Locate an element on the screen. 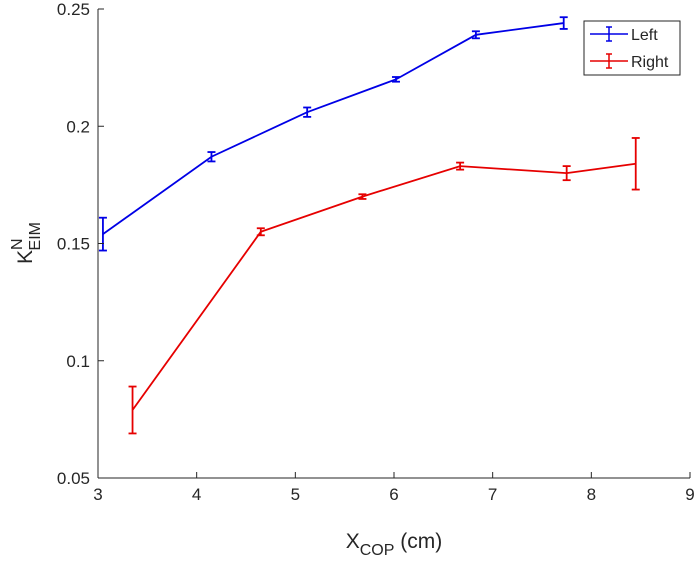 Image resolution: width=700 pixels, height=588 pixels. legend-box is located at coordinates (632, 48).